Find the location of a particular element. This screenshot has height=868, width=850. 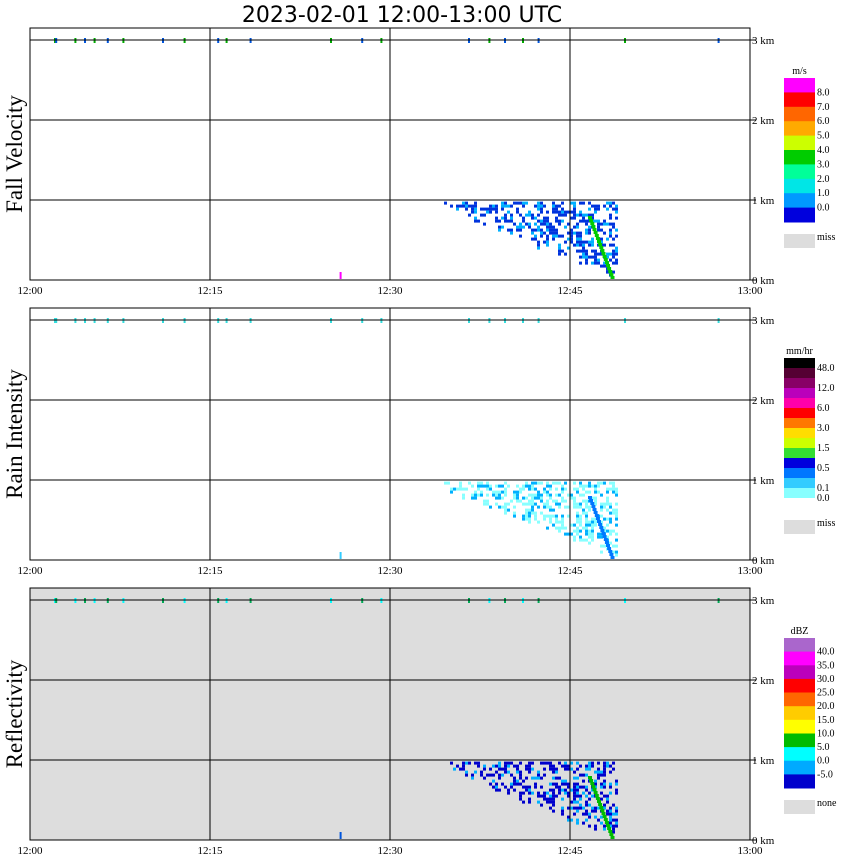

colorbar-label: 40.0 is located at coordinates (826, 652).